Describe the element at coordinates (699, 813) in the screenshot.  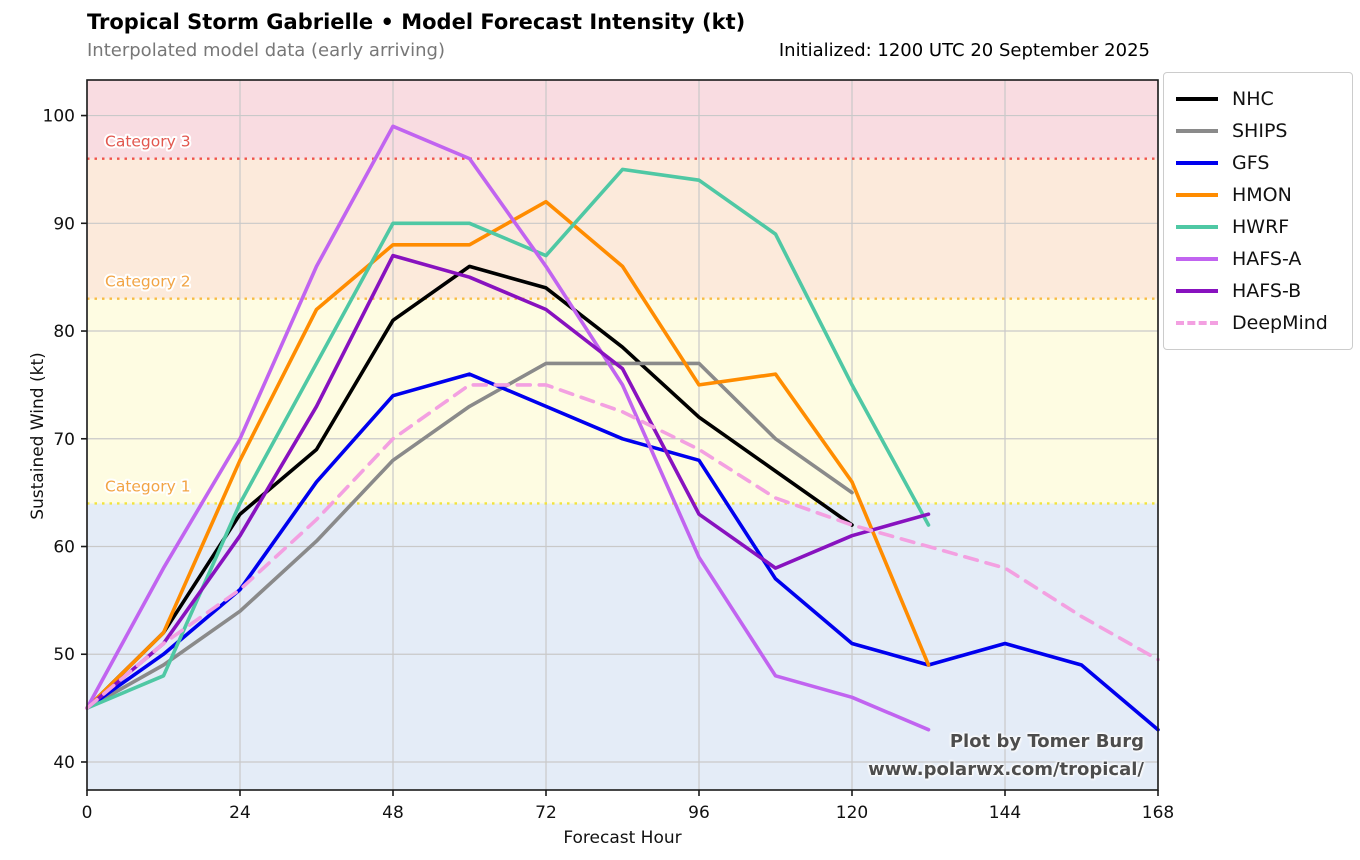
I see `x-tick-label: 96` at that location.